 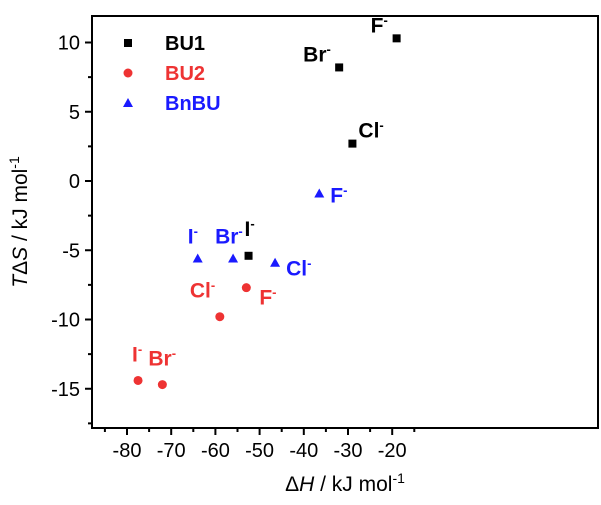 What do you see at coordinates (202, 290) in the screenshot?
I see `data-label-bu2-cl: Cl-` at bounding box center [202, 290].